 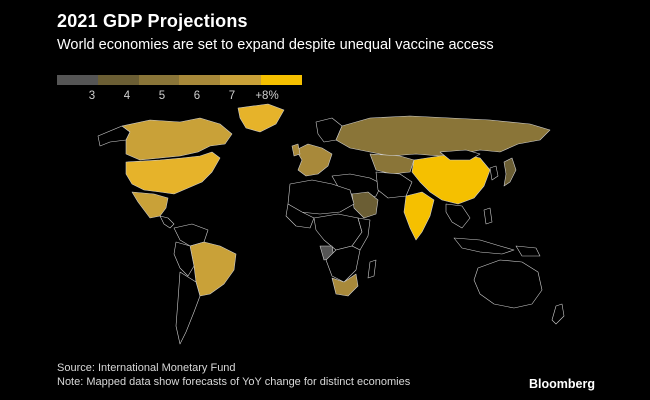 I want to click on region-southern-cone, so click(x=188, y=308).